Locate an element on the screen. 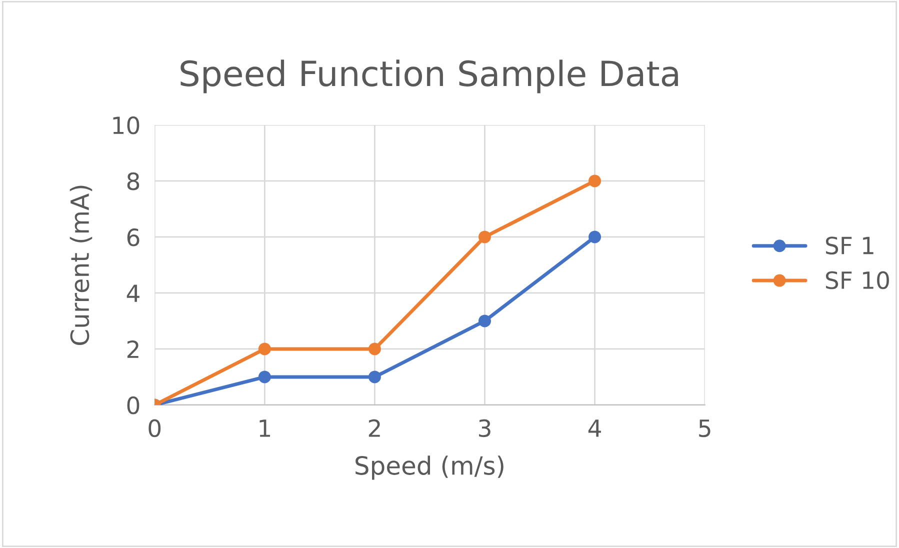 The image size is (899, 548). y-tick-label: 6 is located at coordinates (133, 237).